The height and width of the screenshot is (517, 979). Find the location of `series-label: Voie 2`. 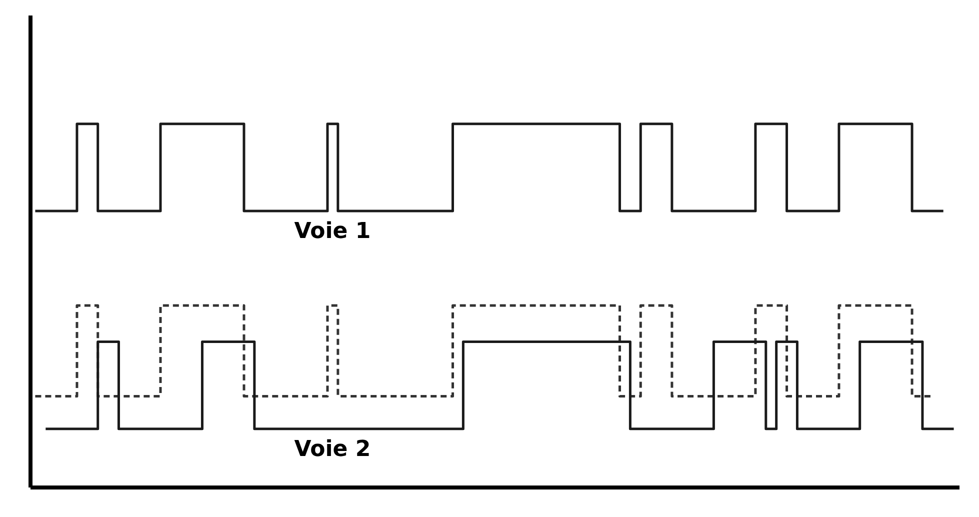

series-label: Voie 2 is located at coordinates (332, 449).